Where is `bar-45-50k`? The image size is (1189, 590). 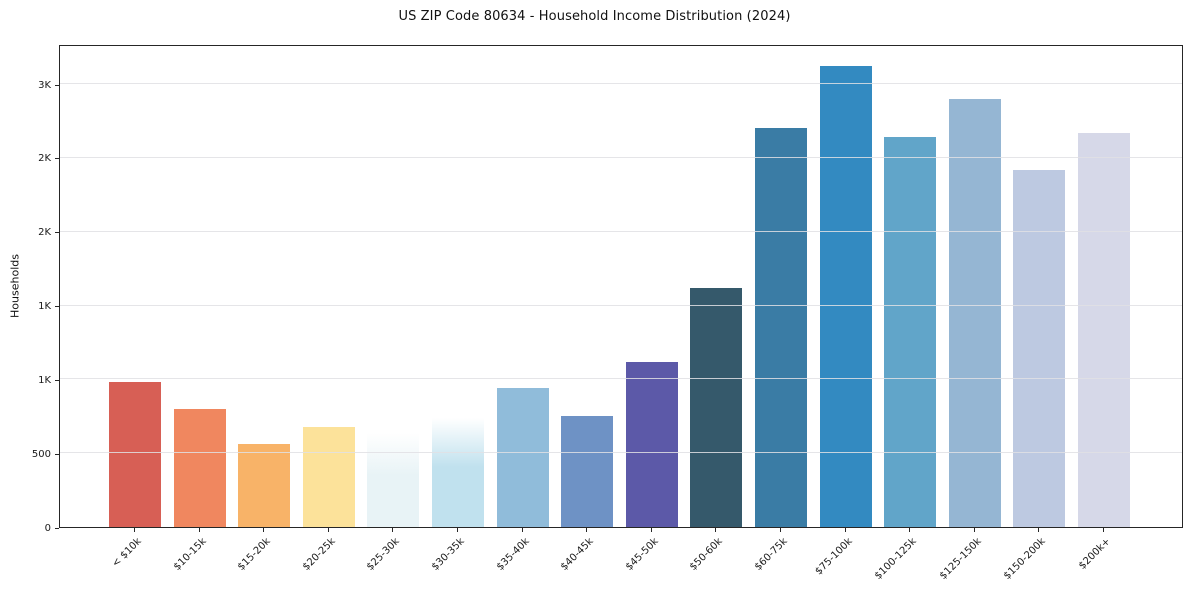 bar-45-50k is located at coordinates (651, 444).